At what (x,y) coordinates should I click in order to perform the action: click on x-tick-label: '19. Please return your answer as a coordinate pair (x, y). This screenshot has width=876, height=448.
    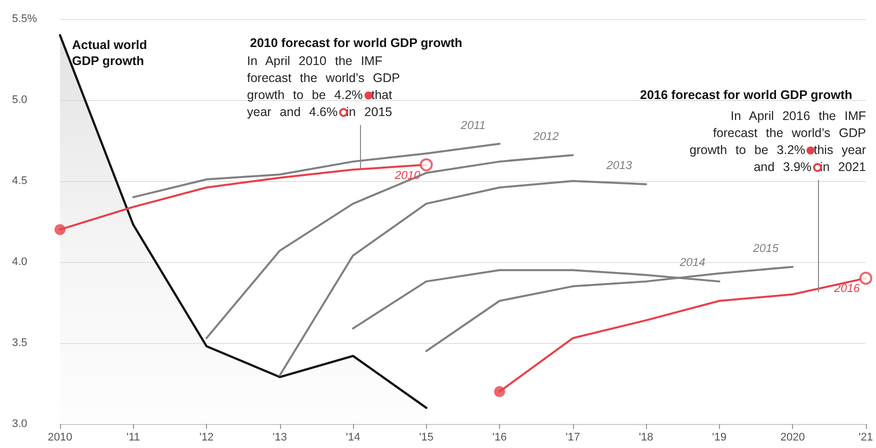
    Looking at the image, I should click on (719, 438).